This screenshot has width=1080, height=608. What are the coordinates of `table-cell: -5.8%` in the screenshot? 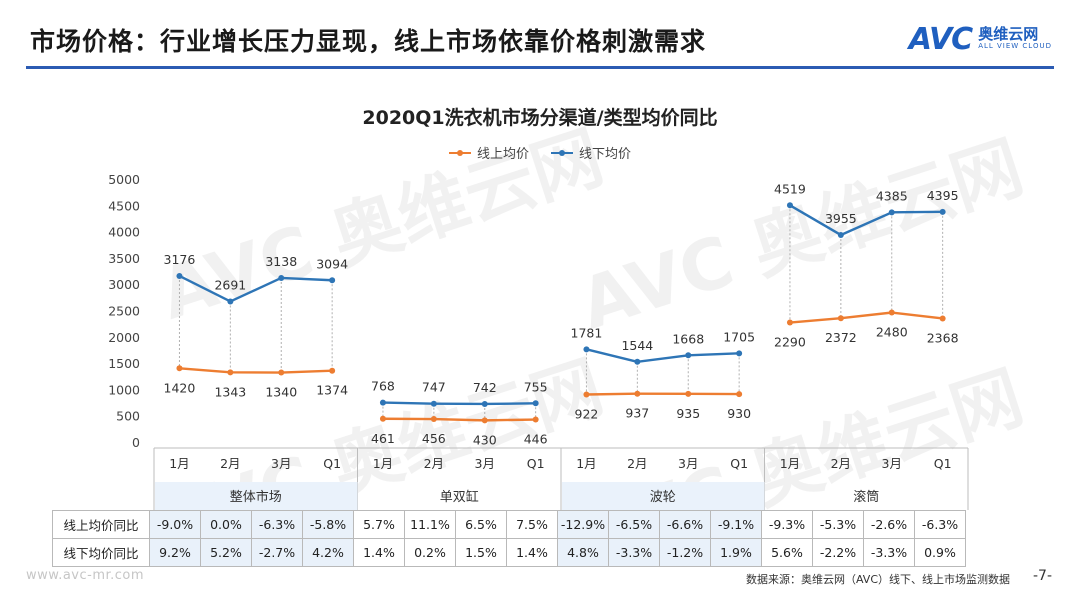 It's located at (328, 524).